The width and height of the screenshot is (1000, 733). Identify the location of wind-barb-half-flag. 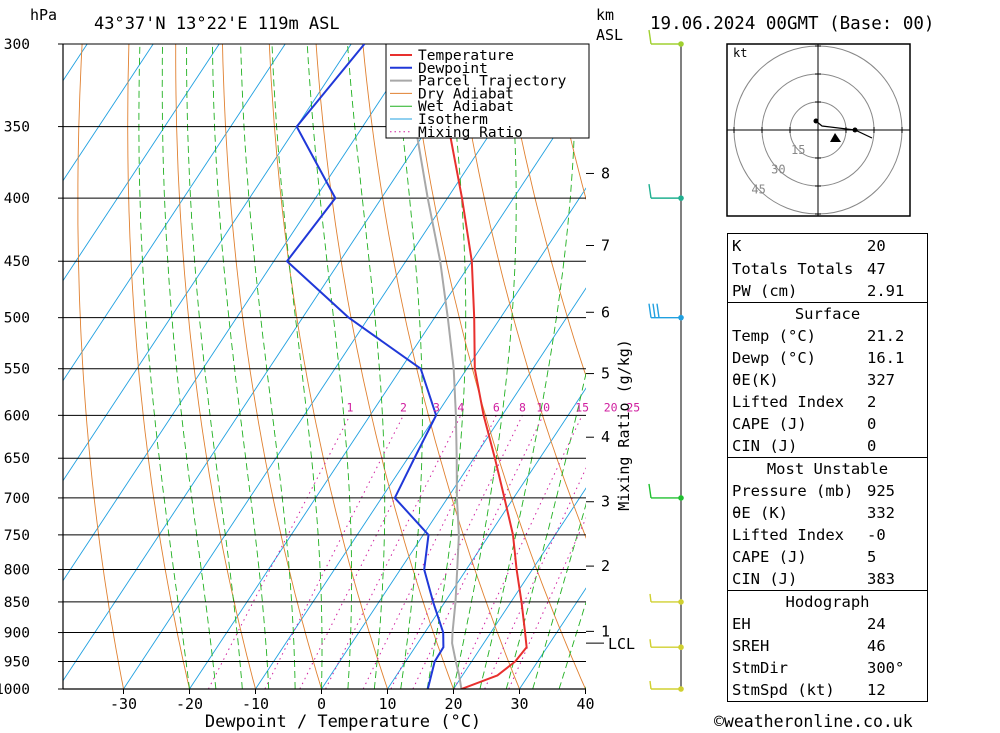
(650, 598).